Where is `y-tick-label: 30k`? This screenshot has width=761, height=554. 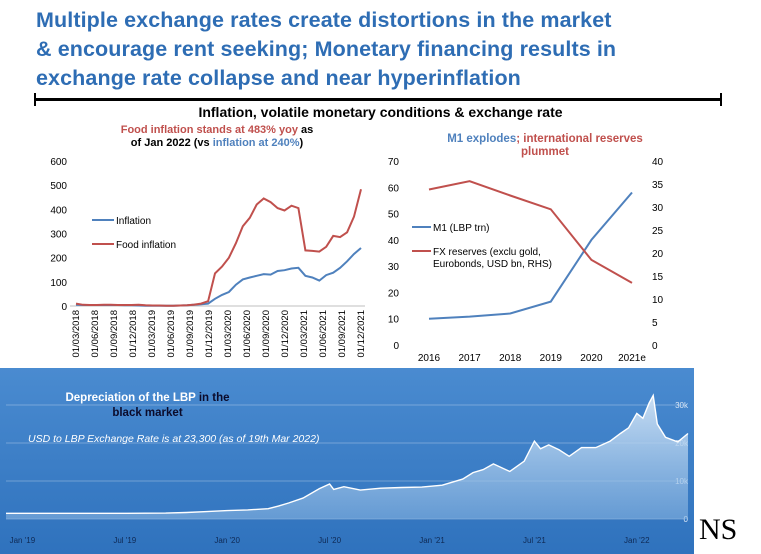 y-tick-label: 30k is located at coordinates (682, 405).